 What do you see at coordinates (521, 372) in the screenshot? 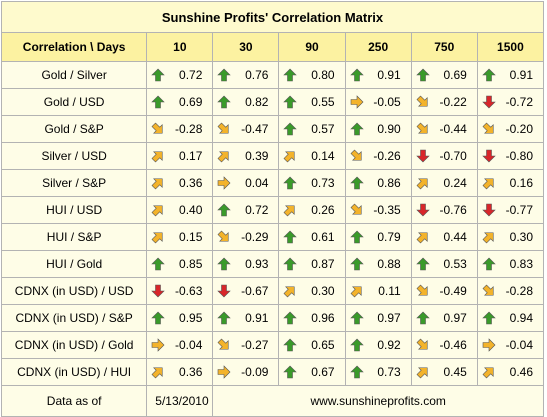
I see `correlation-value: 0.46` at bounding box center [521, 372].